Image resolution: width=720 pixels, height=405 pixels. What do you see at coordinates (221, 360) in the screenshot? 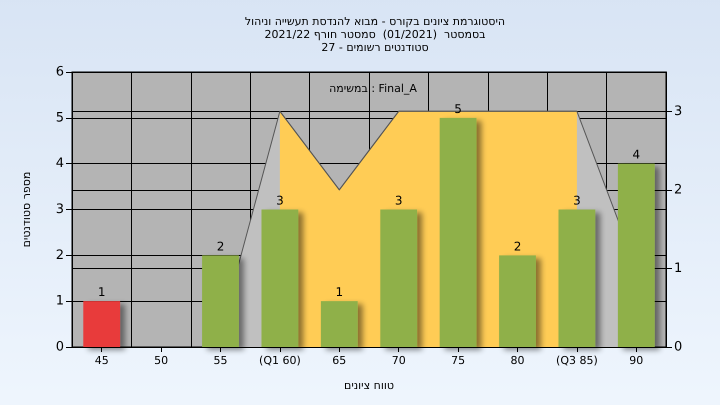
I see `x-tick-label: 55` at bounding box center [221, 360].